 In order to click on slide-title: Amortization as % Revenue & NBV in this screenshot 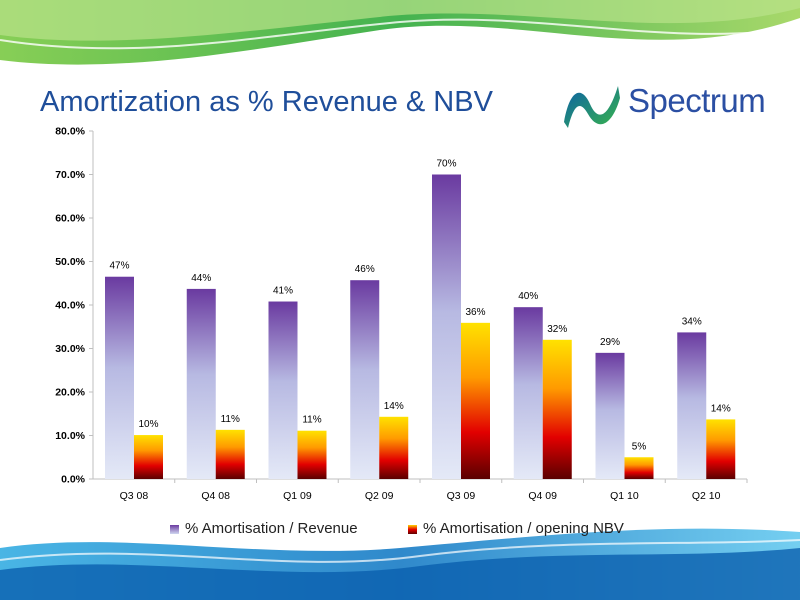, I will do `click(266, 102)`.